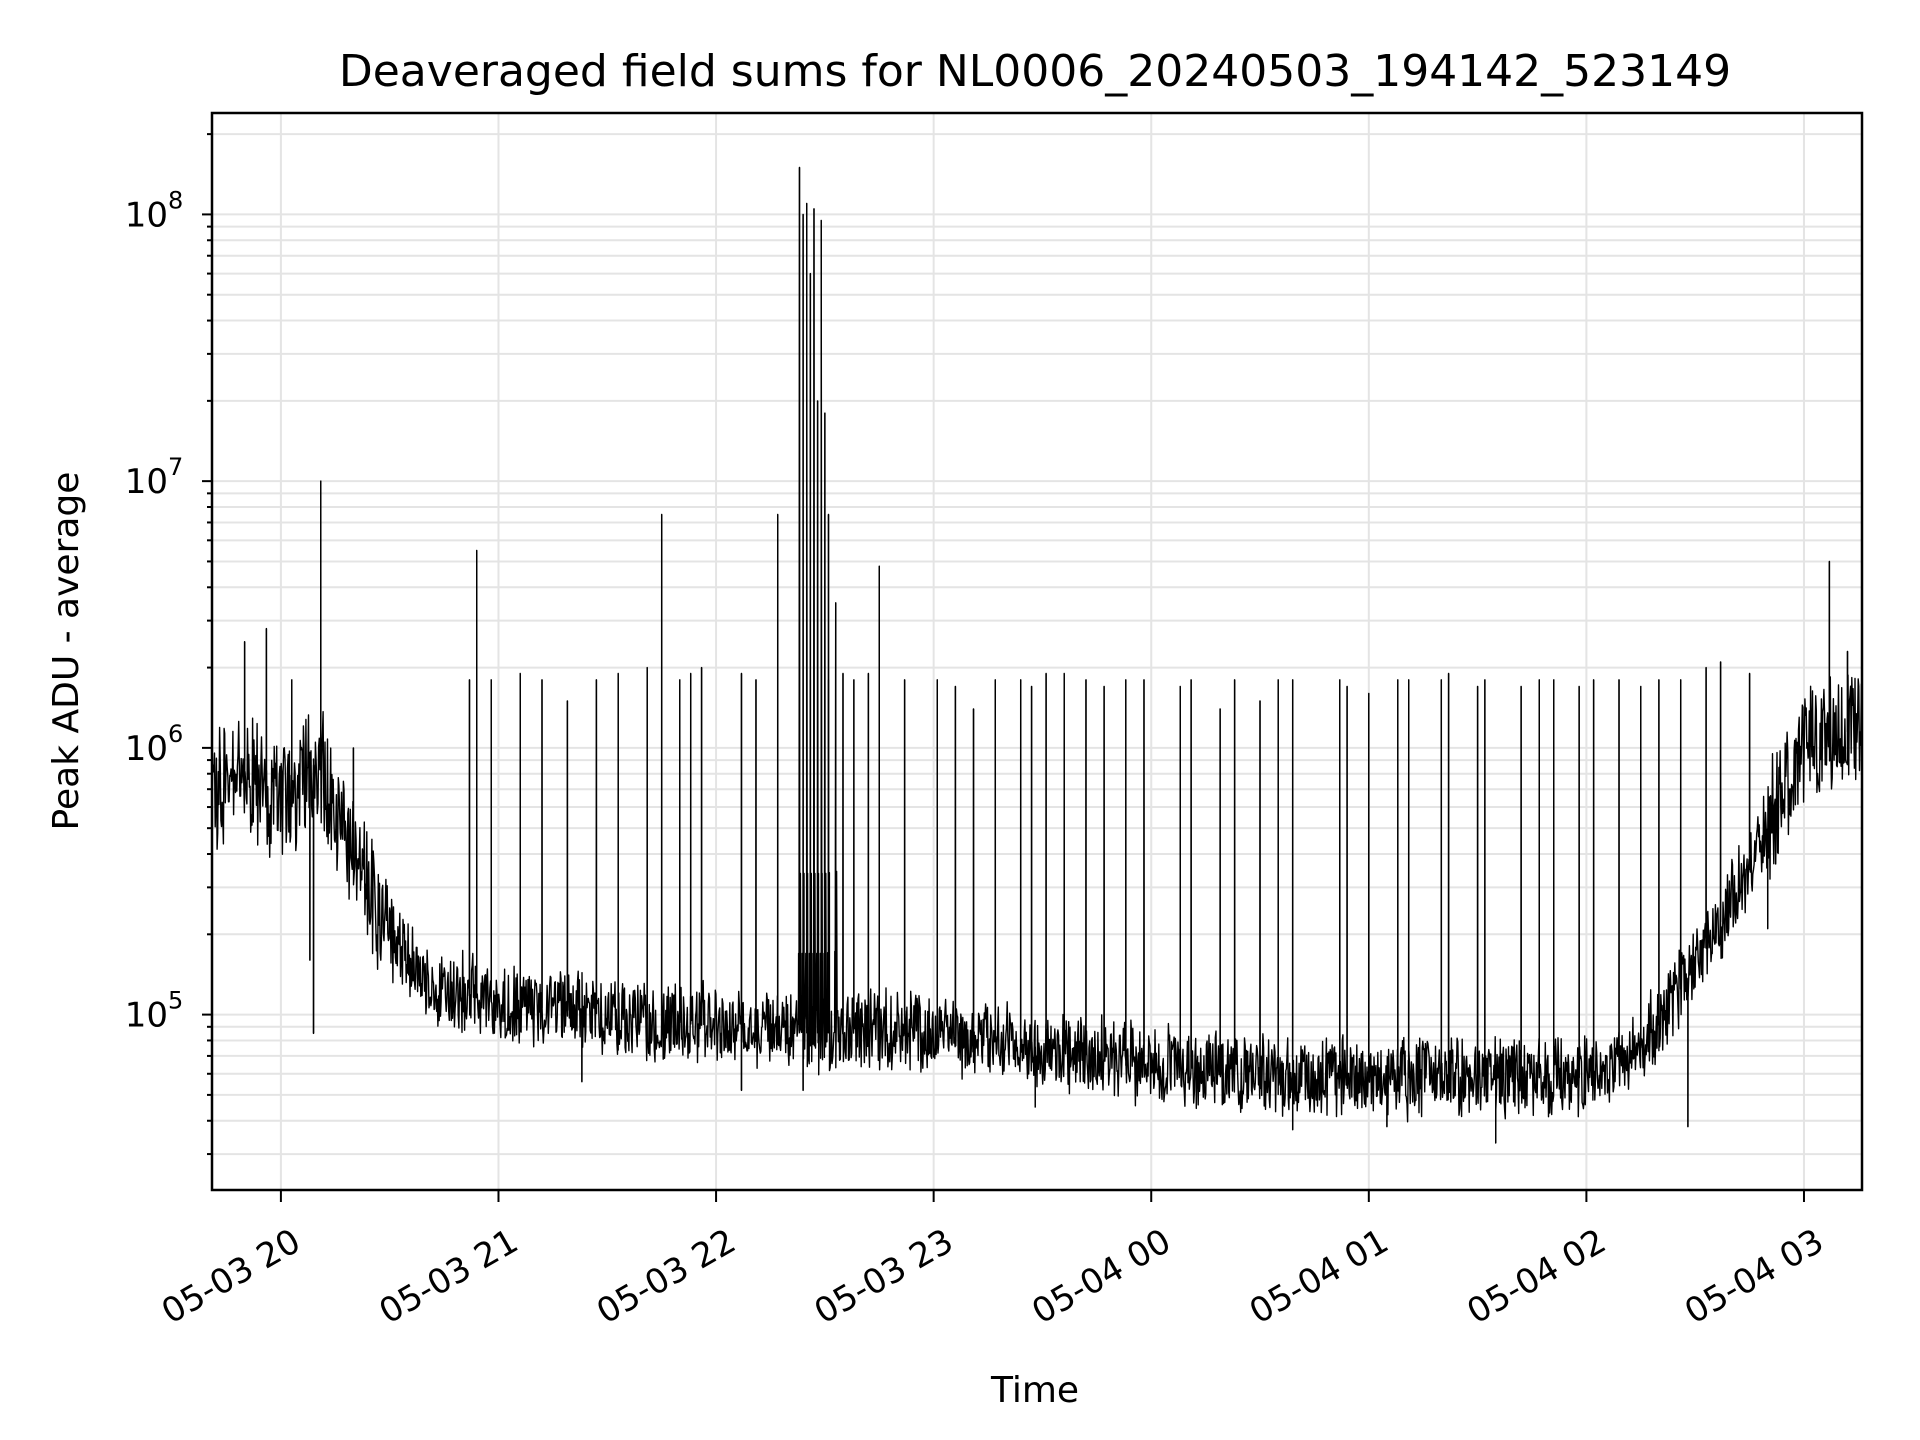 This screenshot has height=1440, width=1920. I want to click on y-axis-label: Peak ADU - average, so click(66, 651).